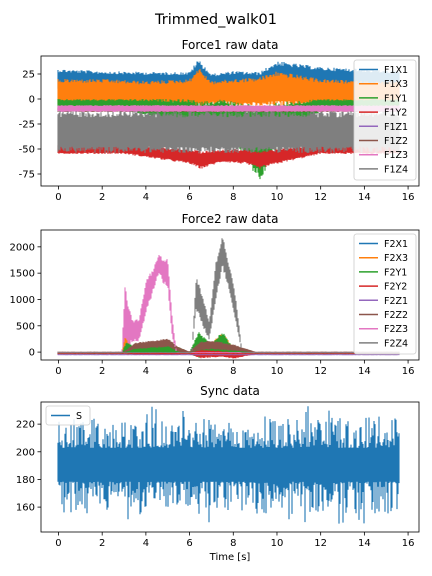 Image resolution: width=432 pixels, height=576 pixels. I want to click on figure-suptitle: Trimmed_walk01, so click(215, 20).